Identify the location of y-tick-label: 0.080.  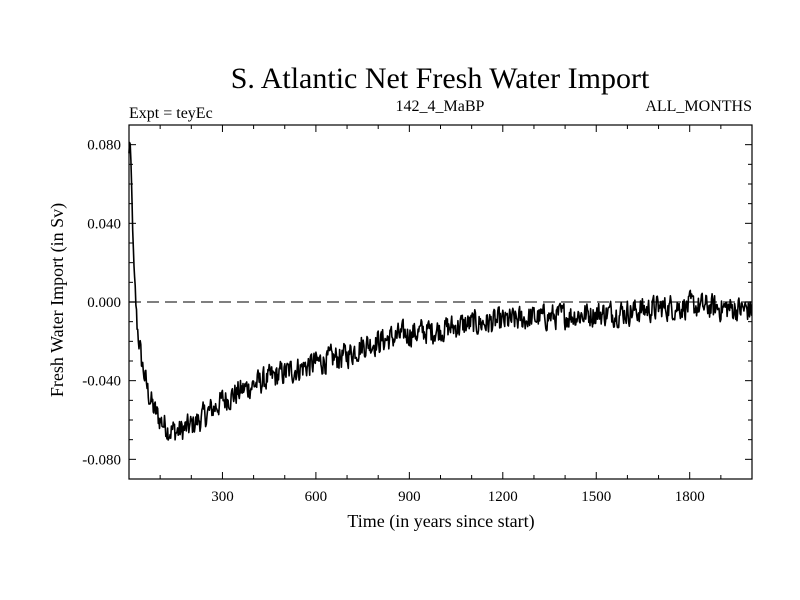
(104, 146).